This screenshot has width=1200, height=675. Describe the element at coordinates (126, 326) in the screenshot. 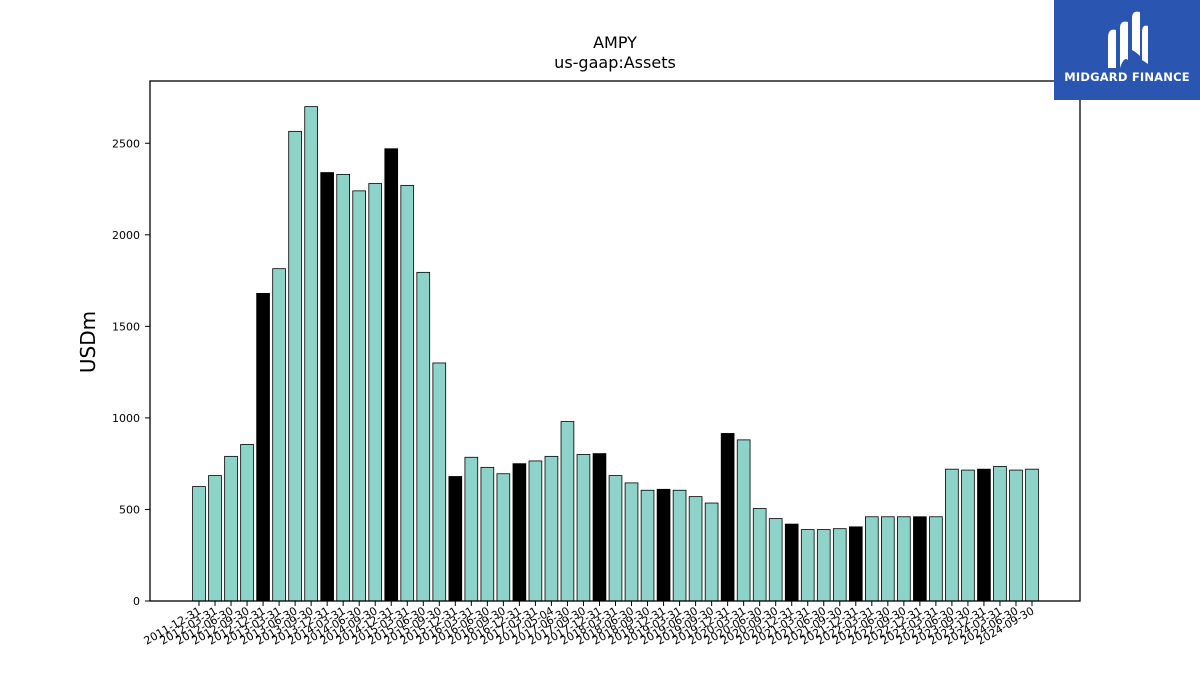

I see `y-tick-label: 1500` at that location.